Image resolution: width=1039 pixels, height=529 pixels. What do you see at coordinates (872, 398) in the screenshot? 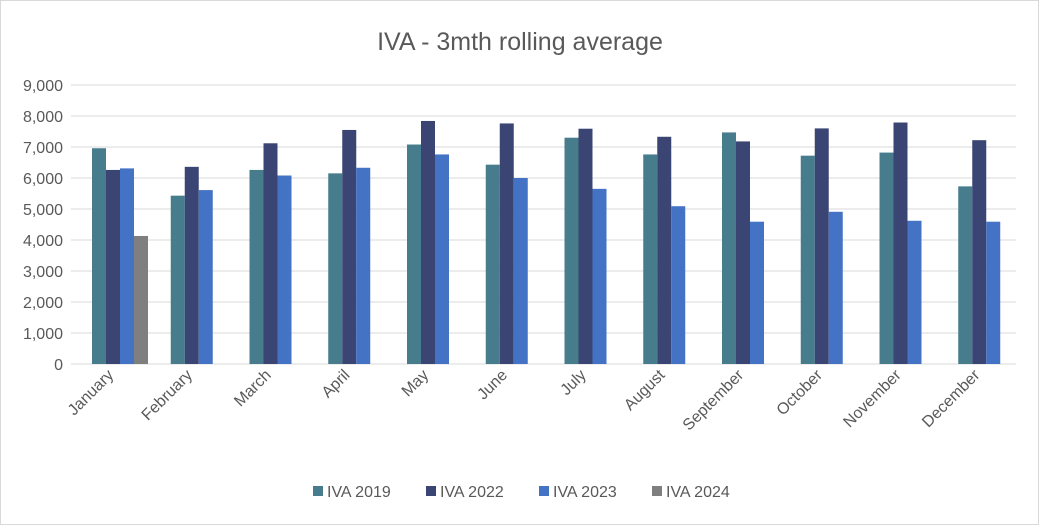
I see `x-tick-label: November` at bounding box center [872, 398].